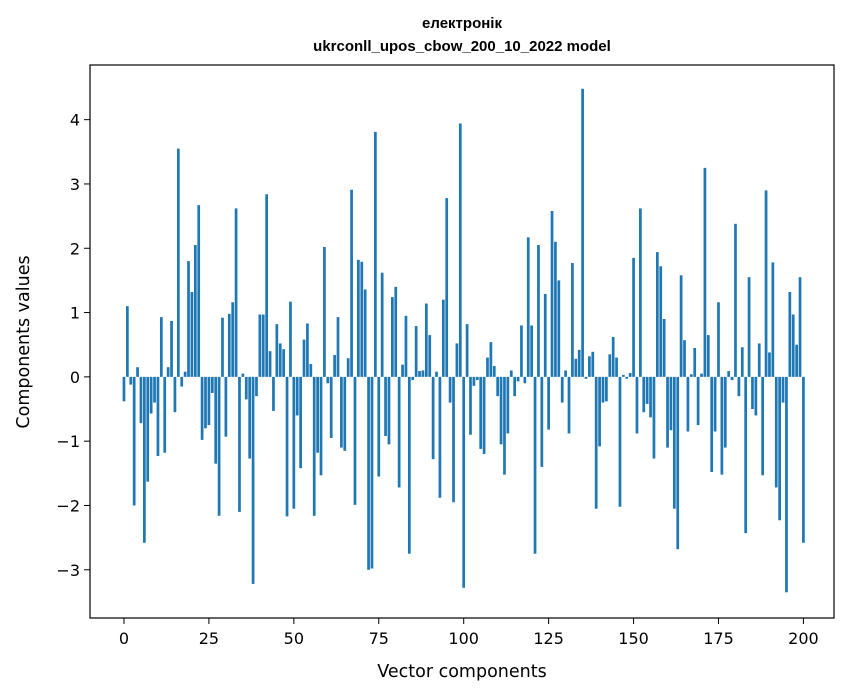 This screenshot has width=847, height=696. What do you see at coordinates (548, 638) in the screenshot?
I see `x-tick-label: 125` at bounding box center [548, 638].